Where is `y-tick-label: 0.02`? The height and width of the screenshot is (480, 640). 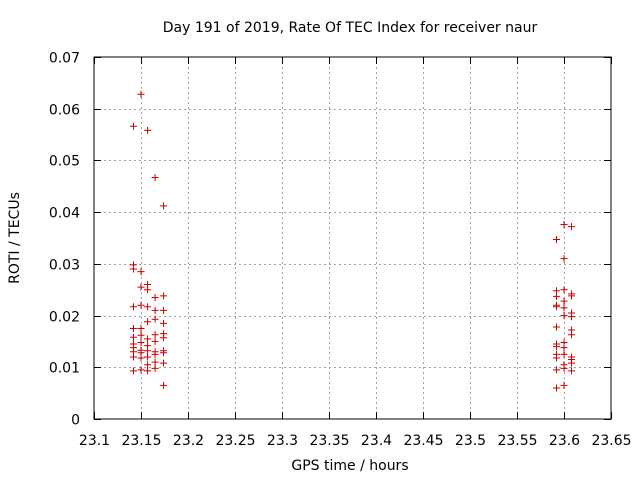
y-tick-label: 0.02 is located at coordinates (64, 318).